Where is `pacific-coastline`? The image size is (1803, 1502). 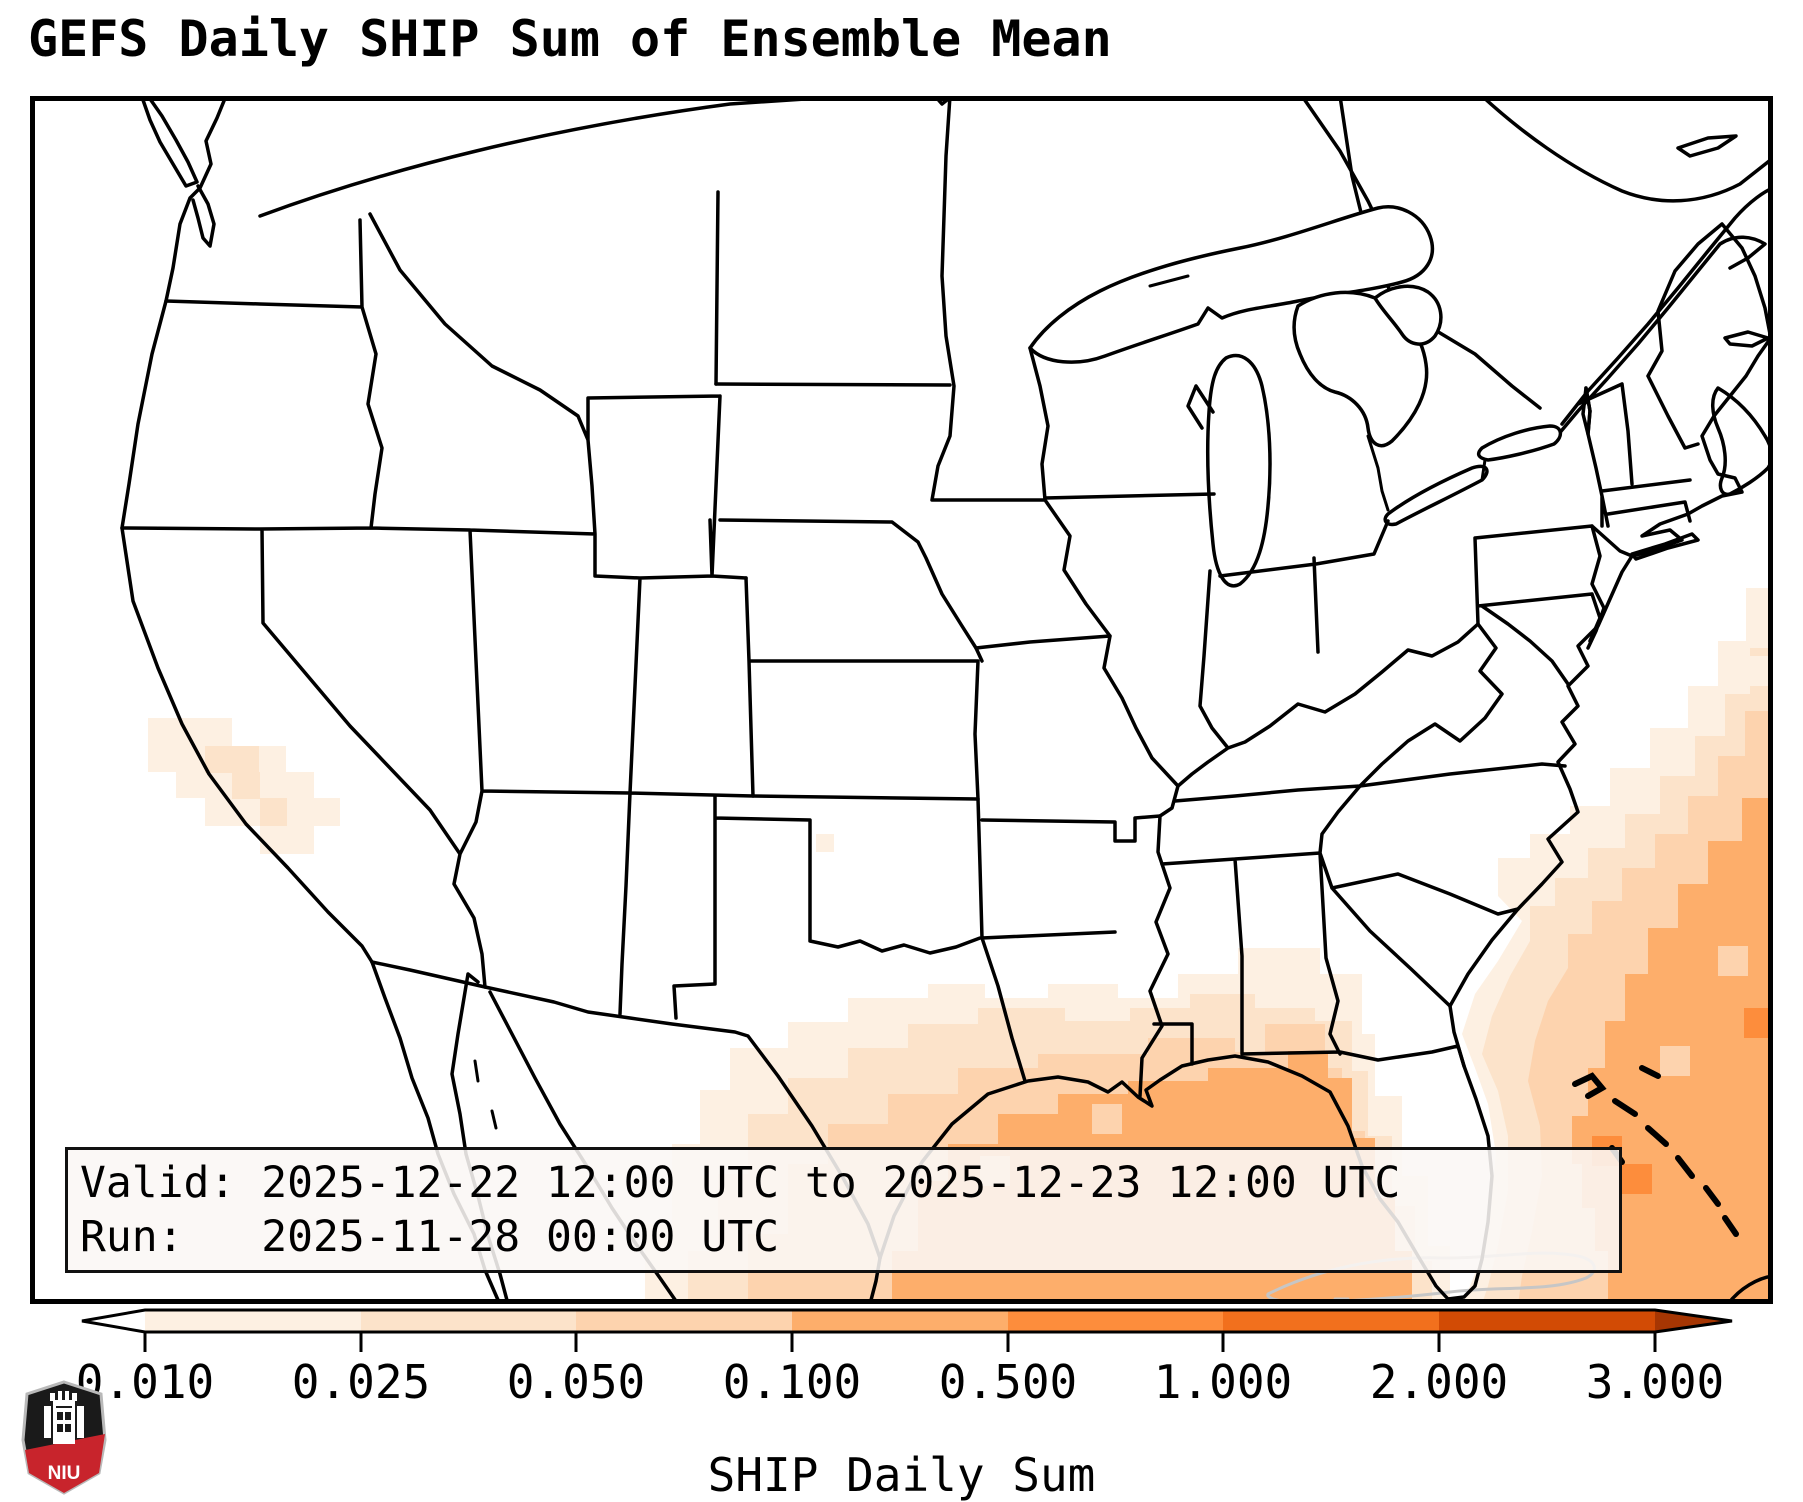 pacific-coastline is located at coordinates (247, 530).